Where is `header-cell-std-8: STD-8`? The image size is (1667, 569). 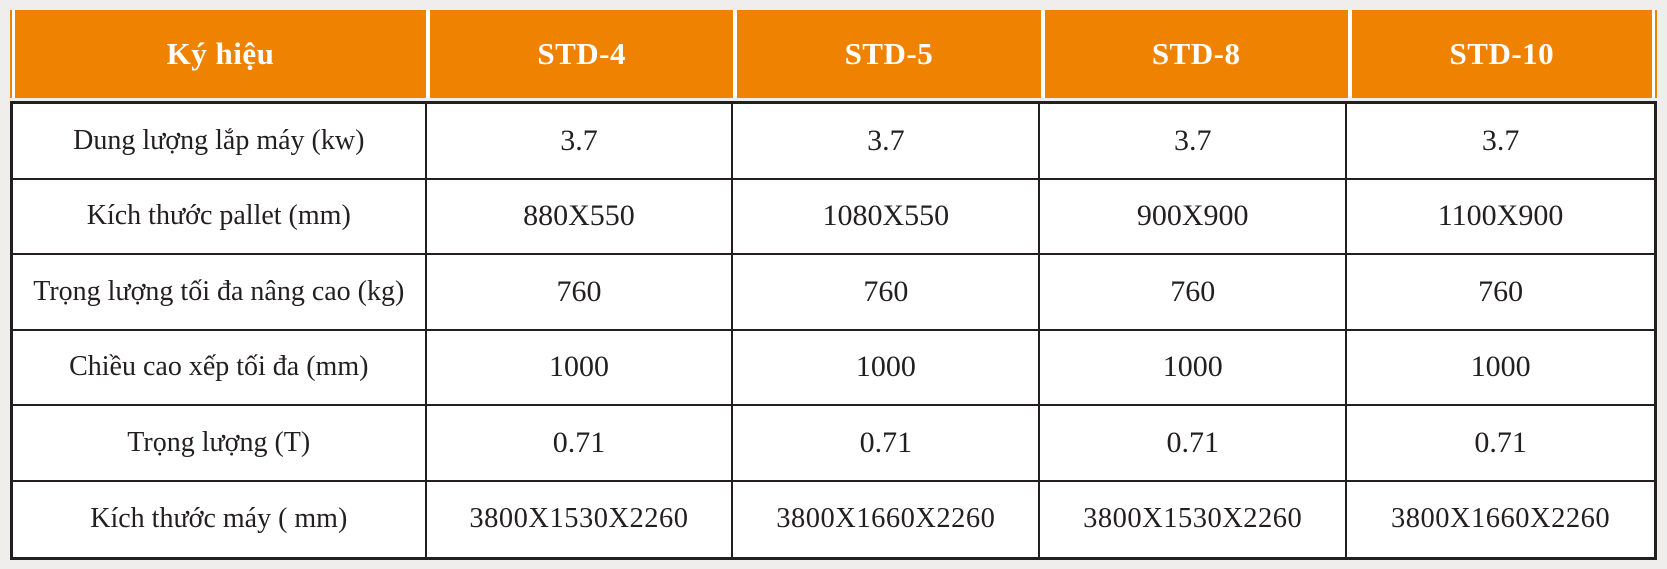
header-cell-std-8: STD-8 is located at coordinates (1196, 54).